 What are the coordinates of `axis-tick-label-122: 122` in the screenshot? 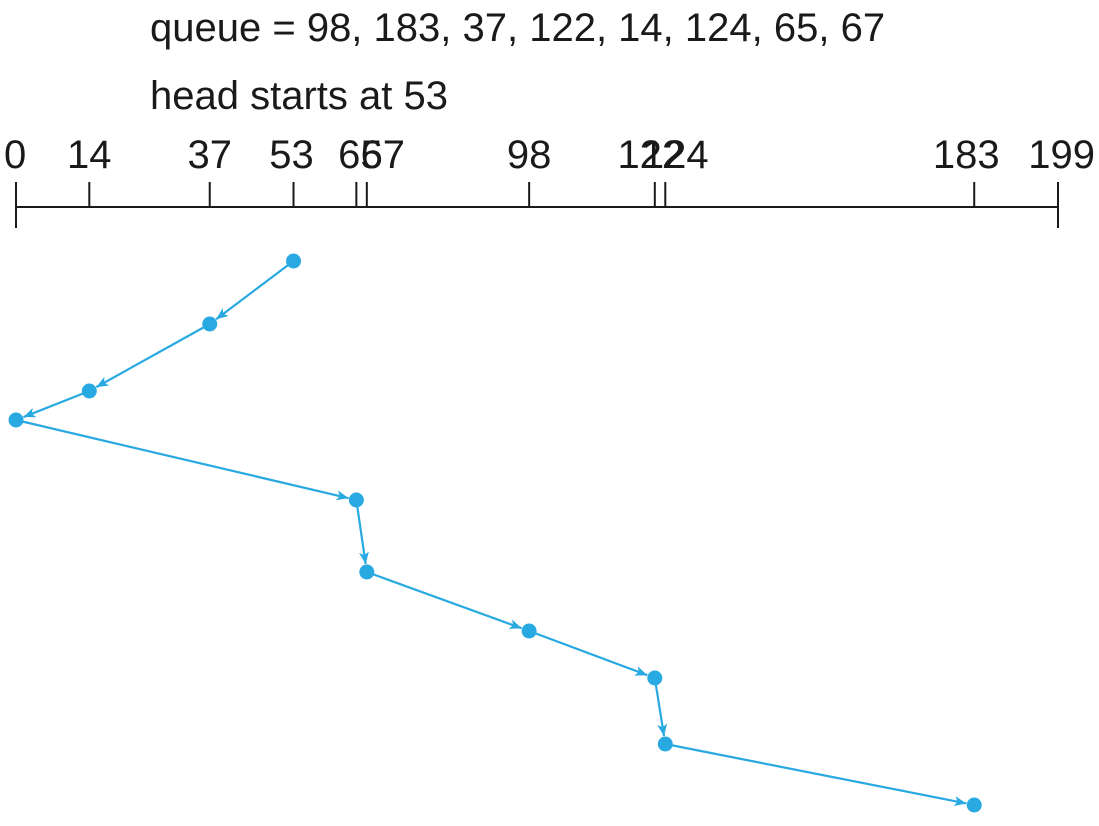 It's located at (650, 155).